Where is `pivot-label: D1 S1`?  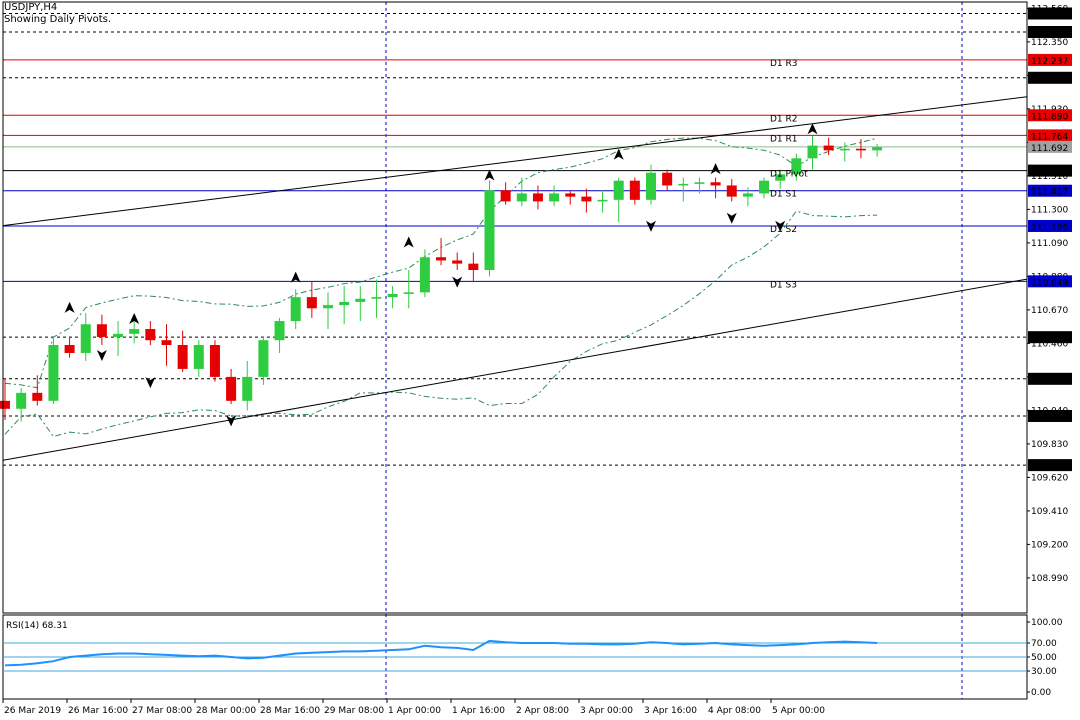
pivot-label: D1 S1 is located at coordinates (783, 195).